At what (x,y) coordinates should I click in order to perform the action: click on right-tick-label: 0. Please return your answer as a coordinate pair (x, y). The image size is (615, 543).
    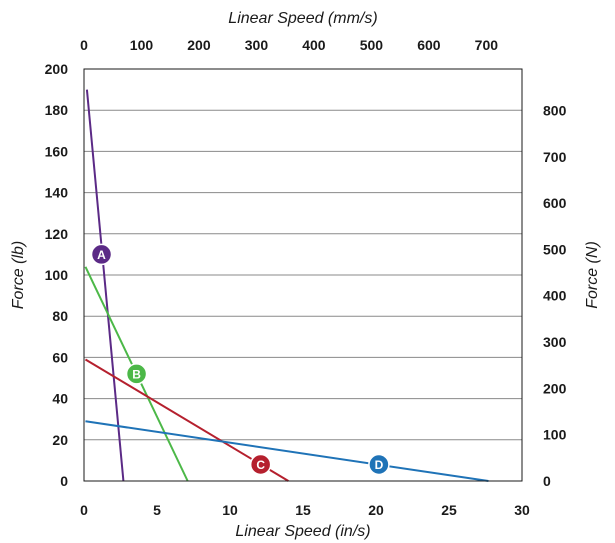
    Looking at the image, I should click on (547, 481).